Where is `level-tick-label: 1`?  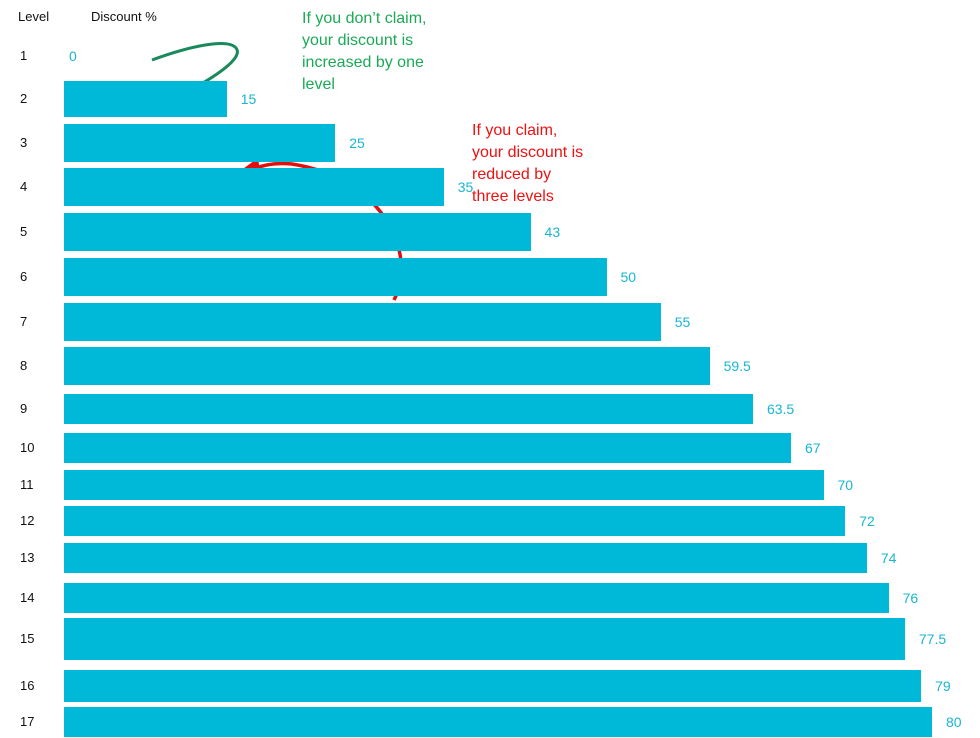 level-tick-label: 1 is located at coordinates (24, 55).